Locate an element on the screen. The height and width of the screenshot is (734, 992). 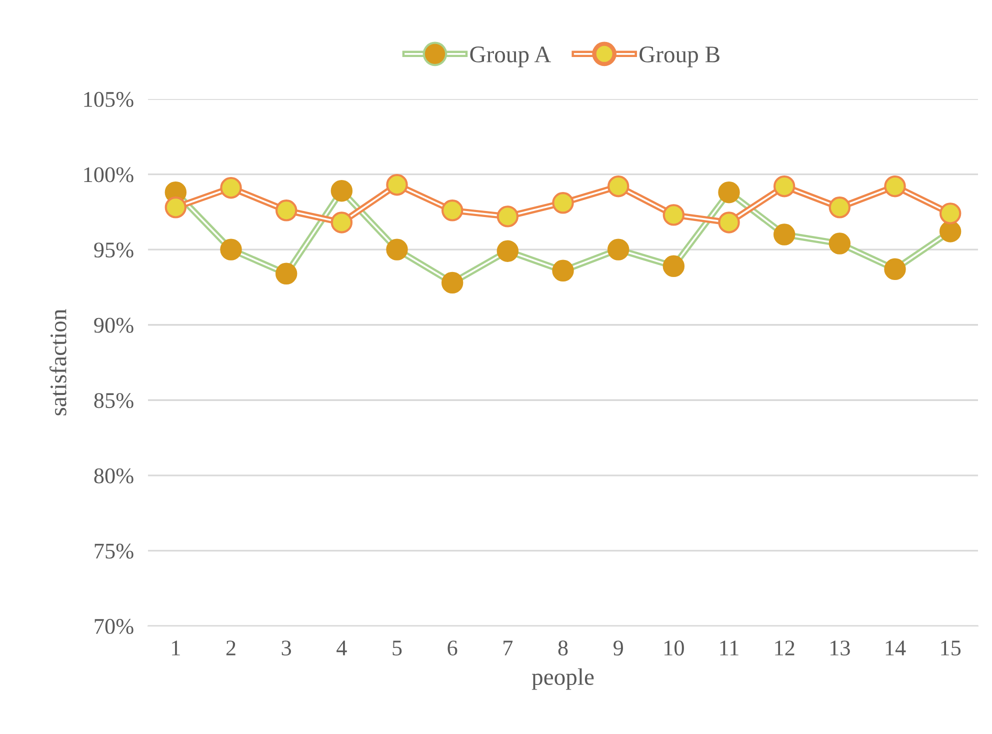
x-tick-label: 15 is located at coordinates (951, 648).